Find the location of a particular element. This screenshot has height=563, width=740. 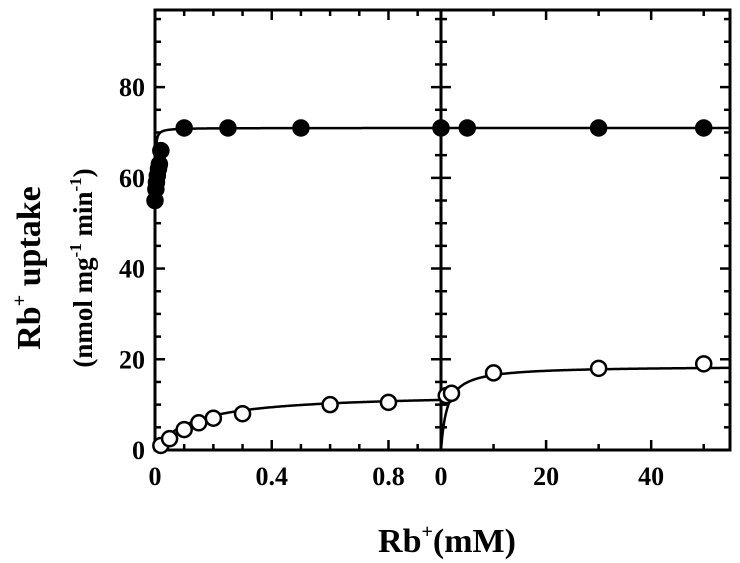

y-tick-label: 20 is located at coordinates (132, 359).